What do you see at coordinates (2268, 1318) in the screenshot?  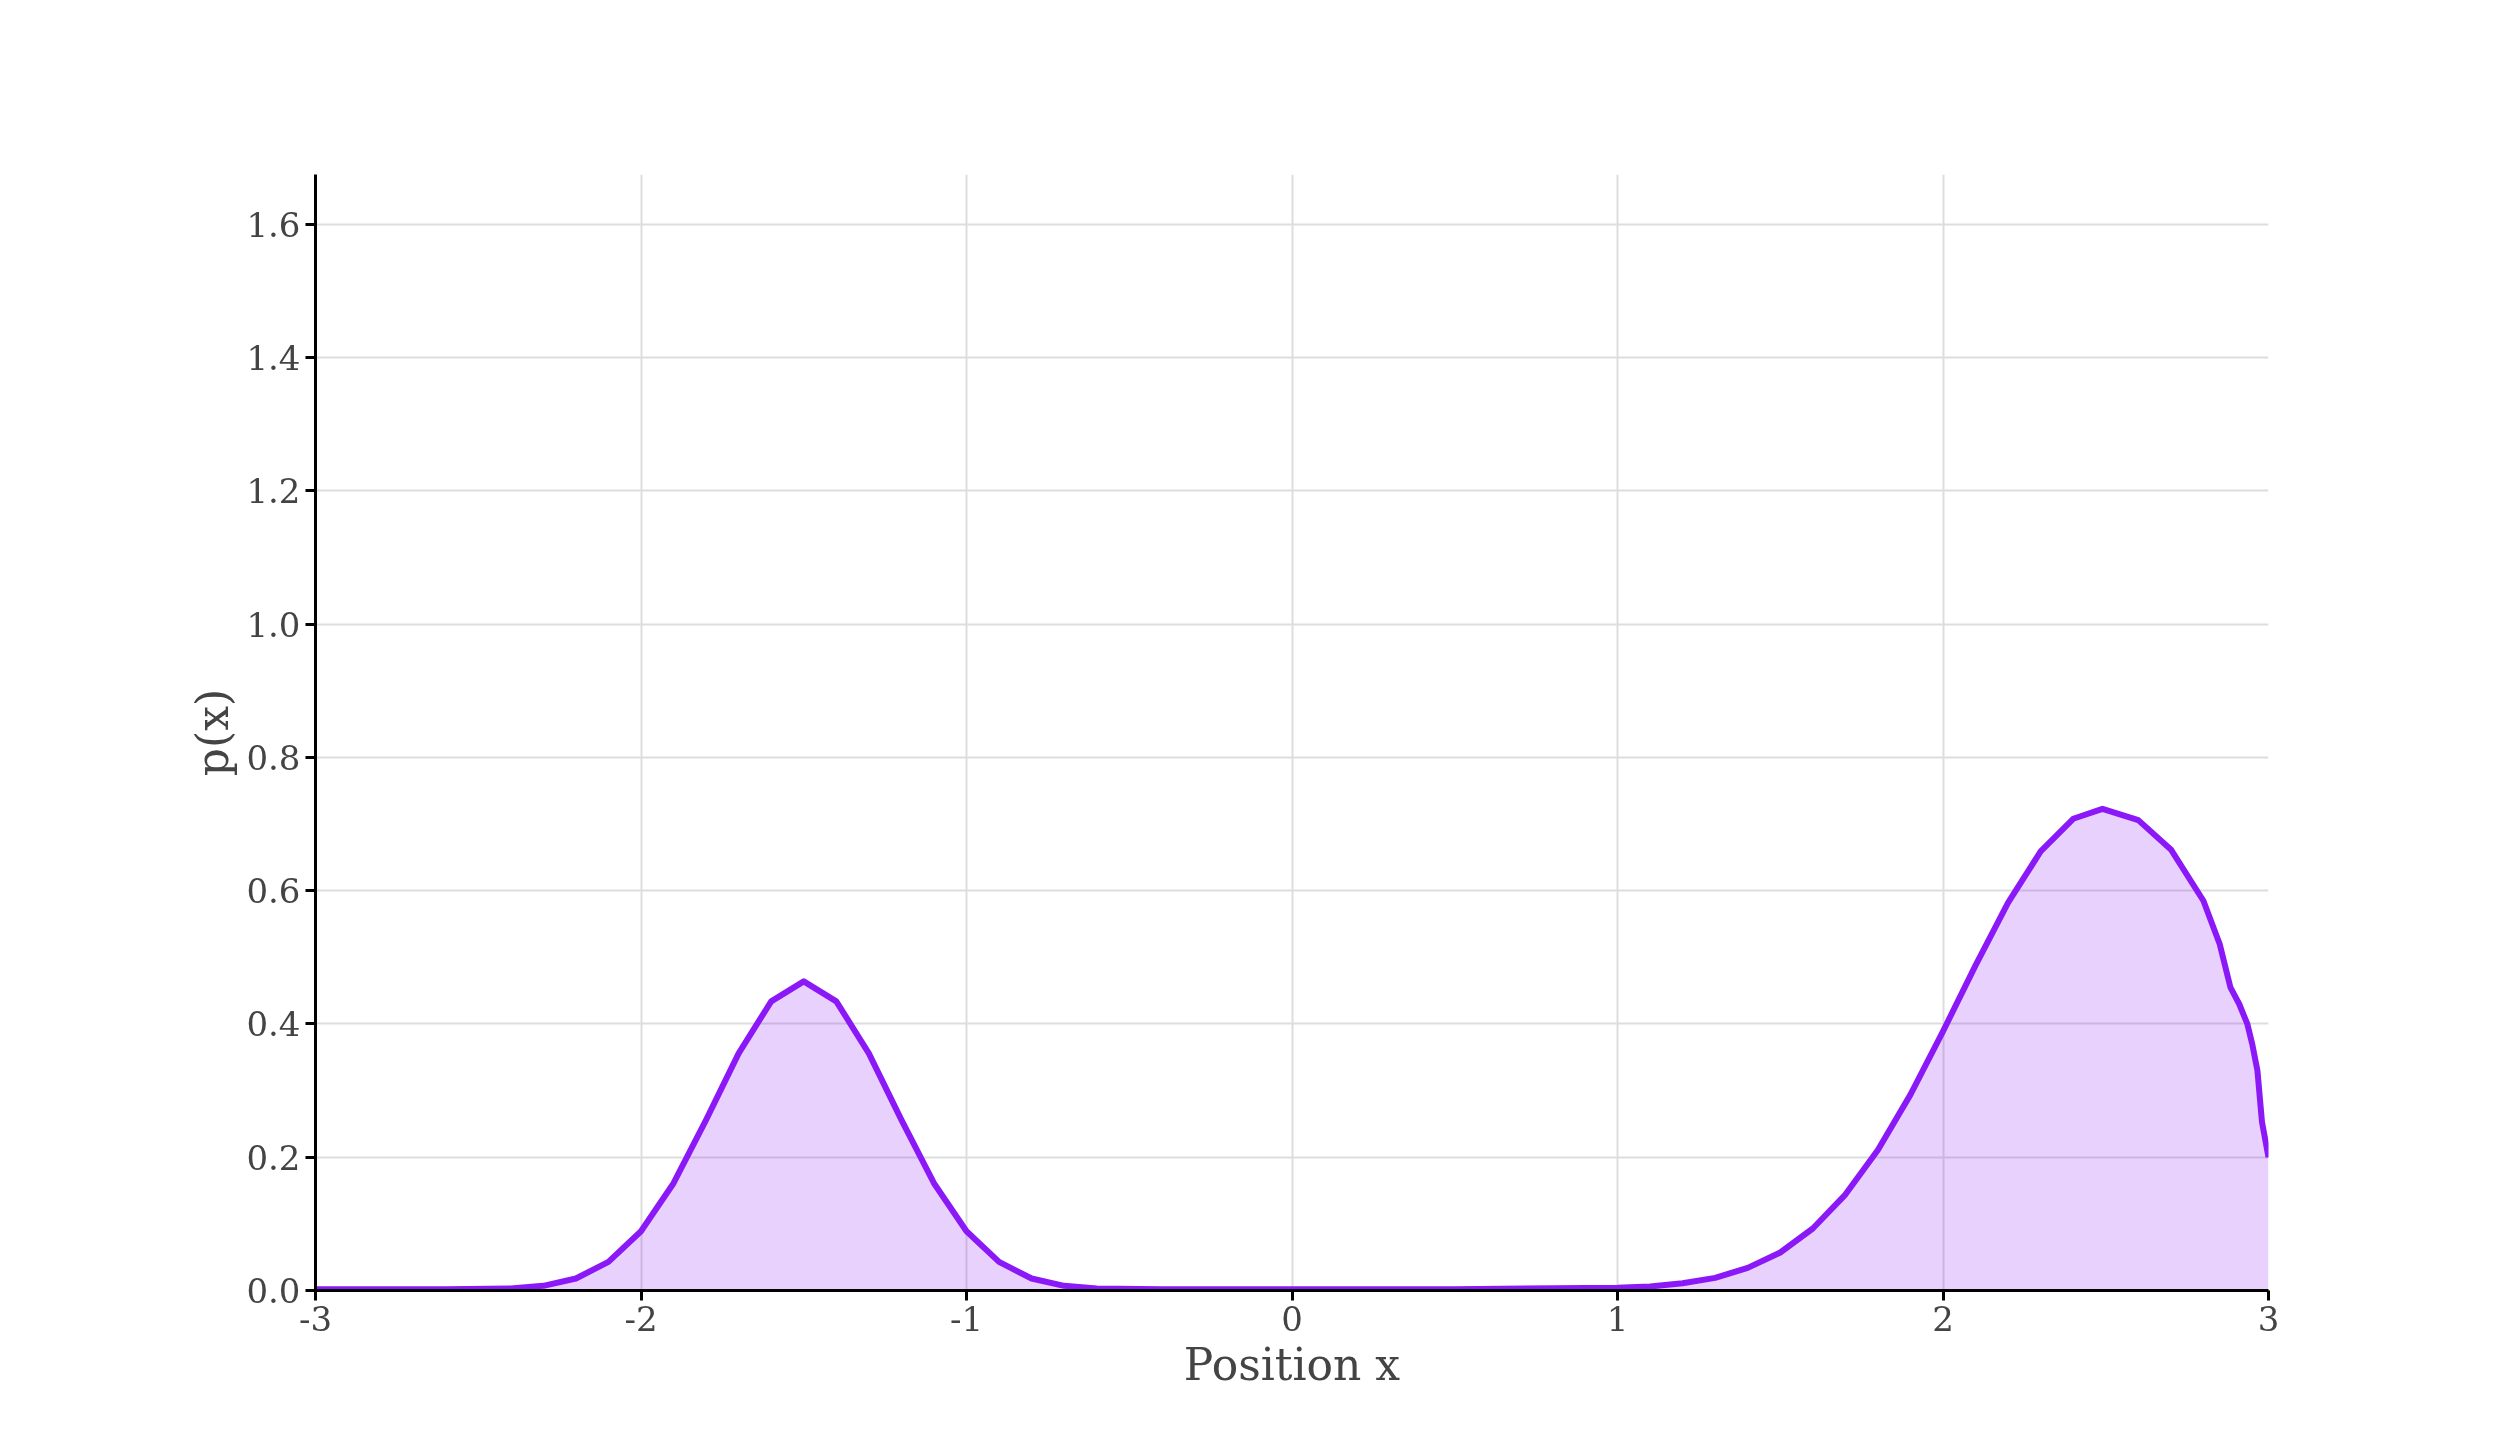 I see `x-tick-label: 3` at bounding box center [2268, 1318].